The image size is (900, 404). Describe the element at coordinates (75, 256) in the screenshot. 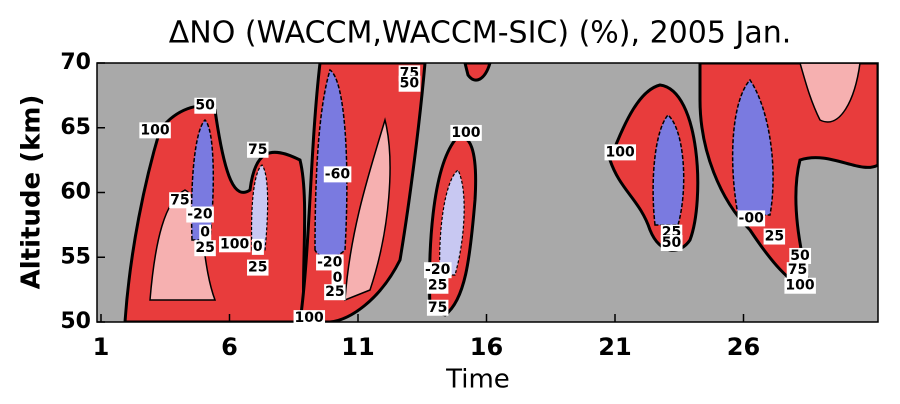

I see `y-tick-label: 55` at that location.